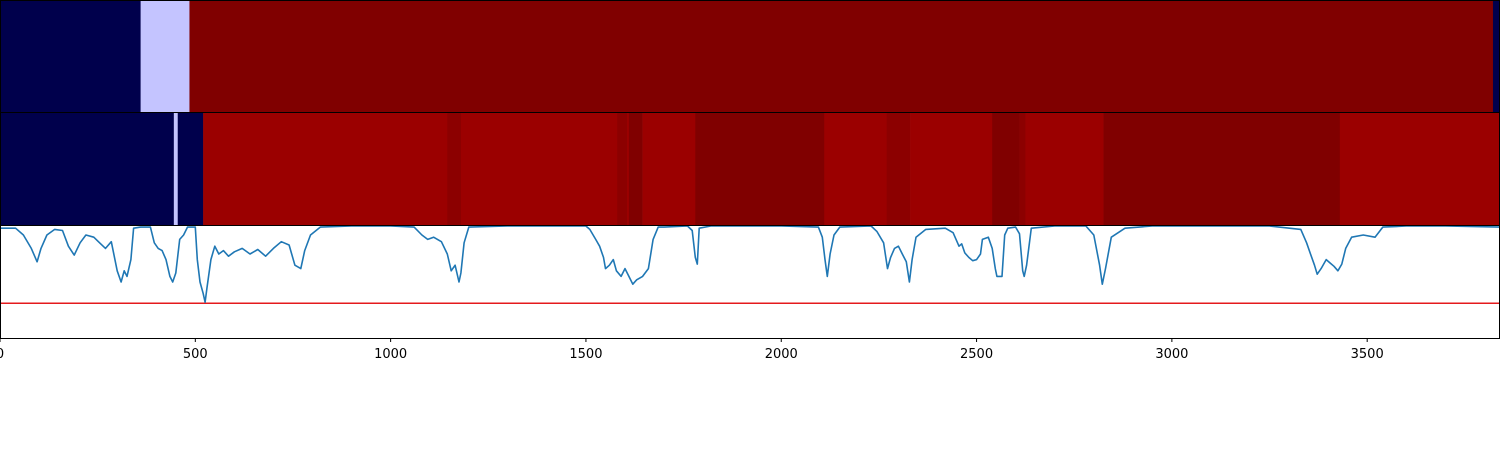  I want to click on x-tick-label-3: 1500, so click(585, 354).